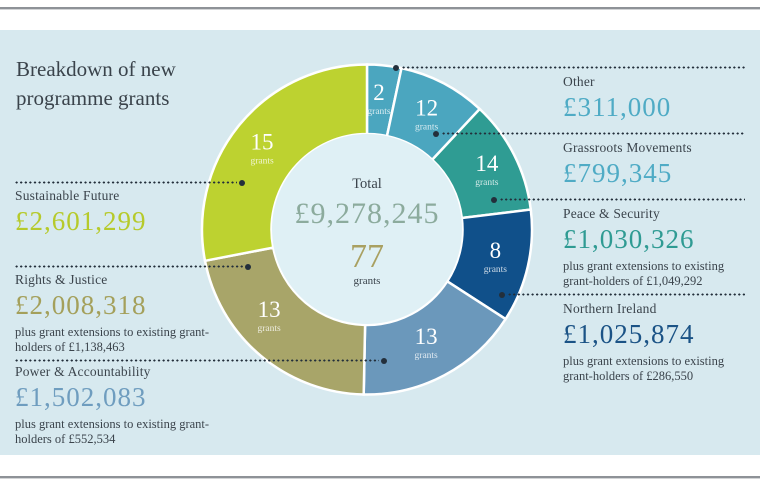 Image resolution: width=760 pixels, height=486 pixels. I want to click on leader-line-northern-ireland, so click(622, 294).